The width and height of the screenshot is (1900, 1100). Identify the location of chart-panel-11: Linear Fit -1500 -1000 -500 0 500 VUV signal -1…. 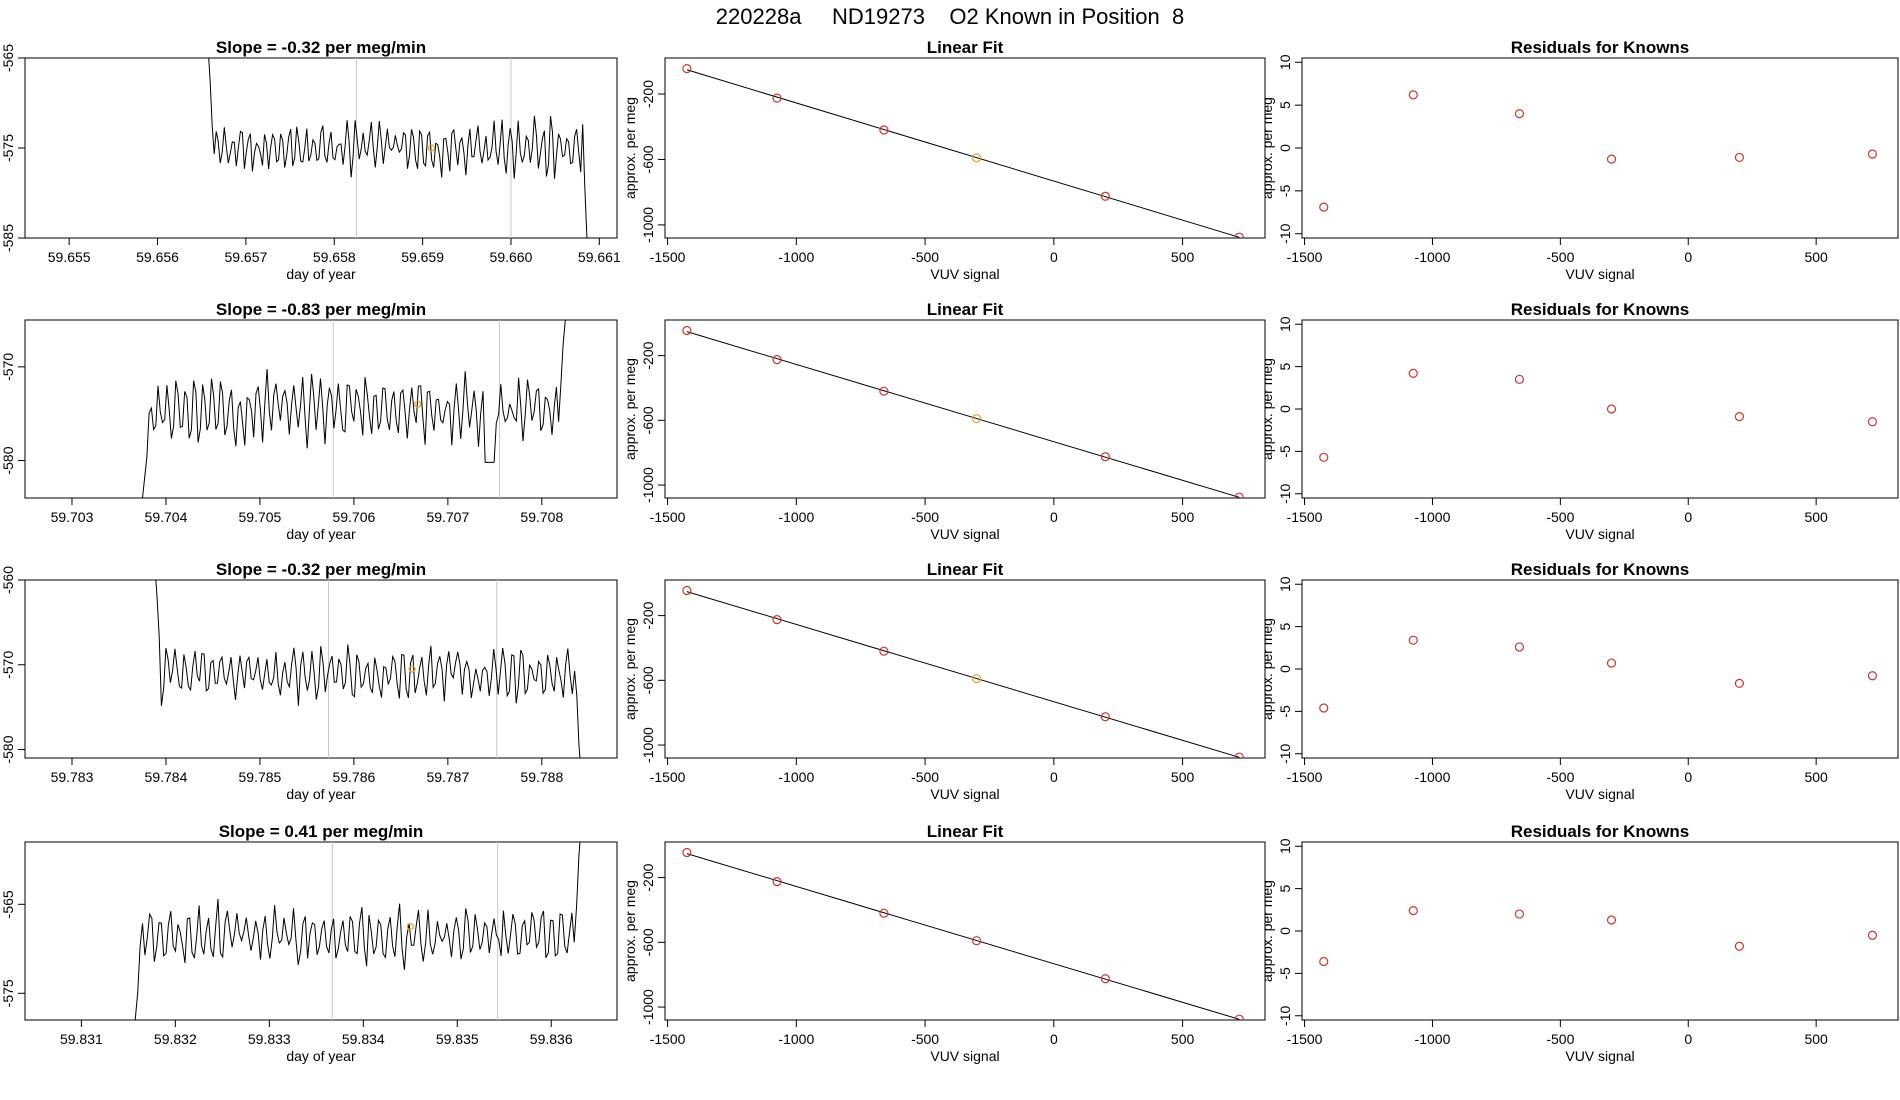
(944, 943).